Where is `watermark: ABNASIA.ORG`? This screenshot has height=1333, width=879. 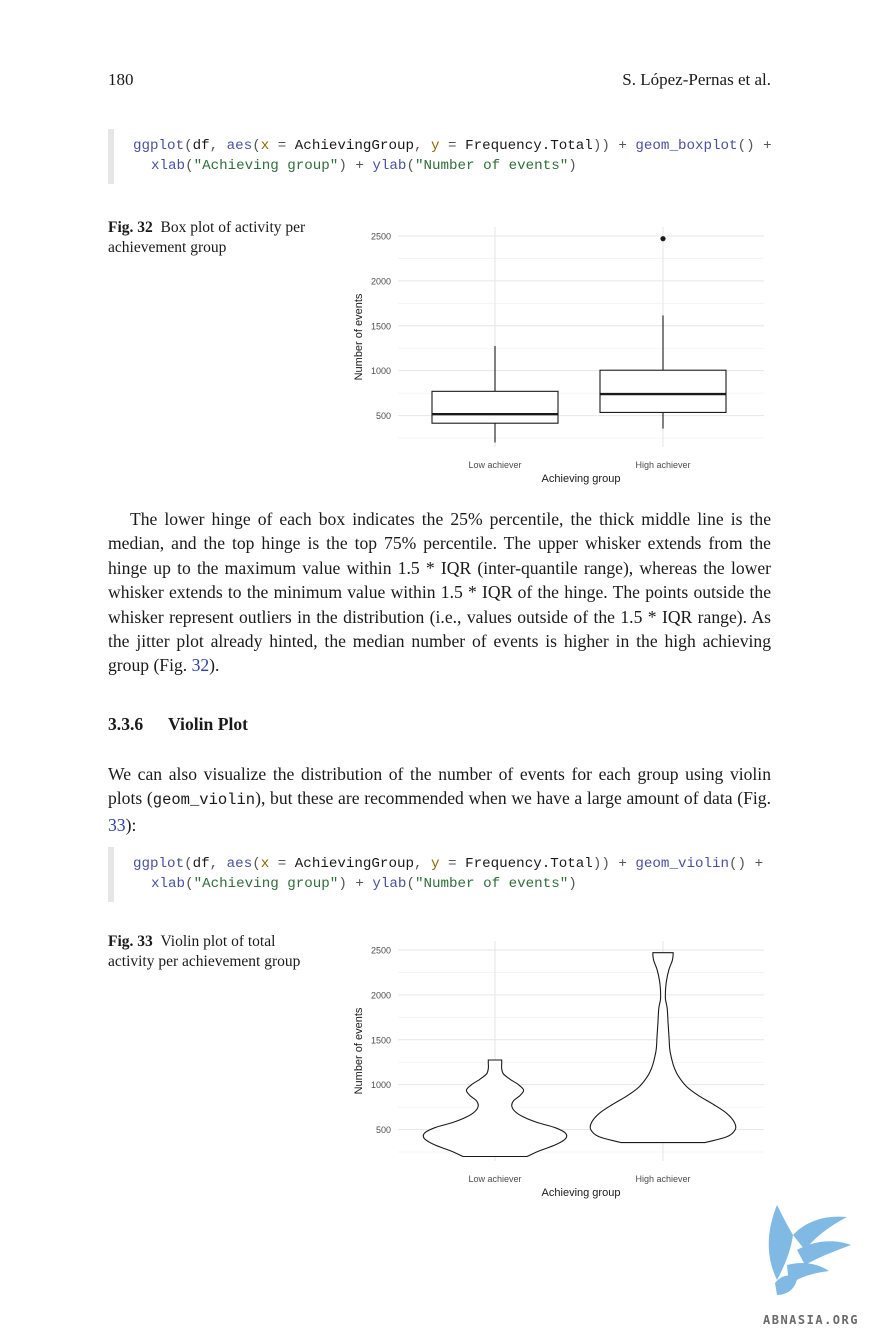
watermark: ABNASIA.ORG is located at coordinates (811, 1261).